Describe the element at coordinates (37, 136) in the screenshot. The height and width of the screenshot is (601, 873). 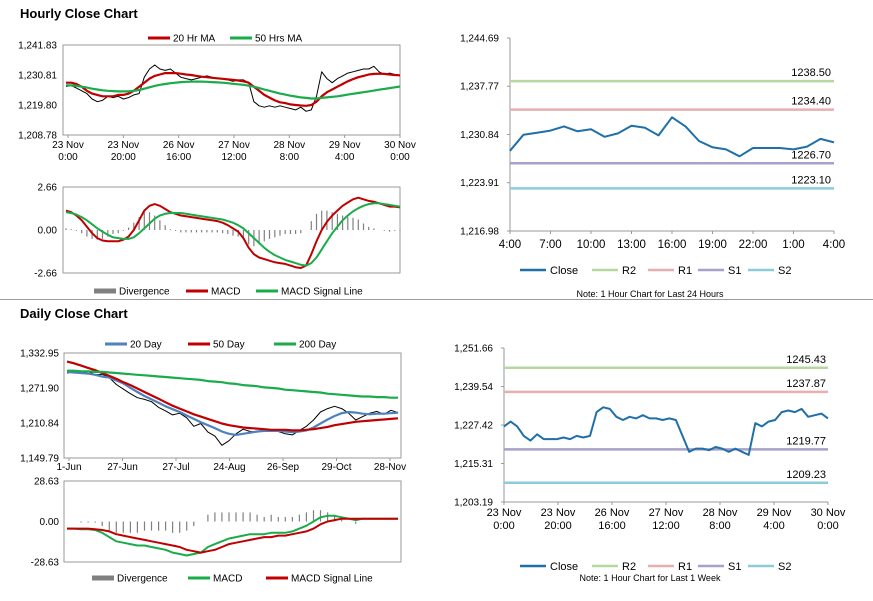
I see `hourly-price-ytick-label: 1,208.78` at that location.